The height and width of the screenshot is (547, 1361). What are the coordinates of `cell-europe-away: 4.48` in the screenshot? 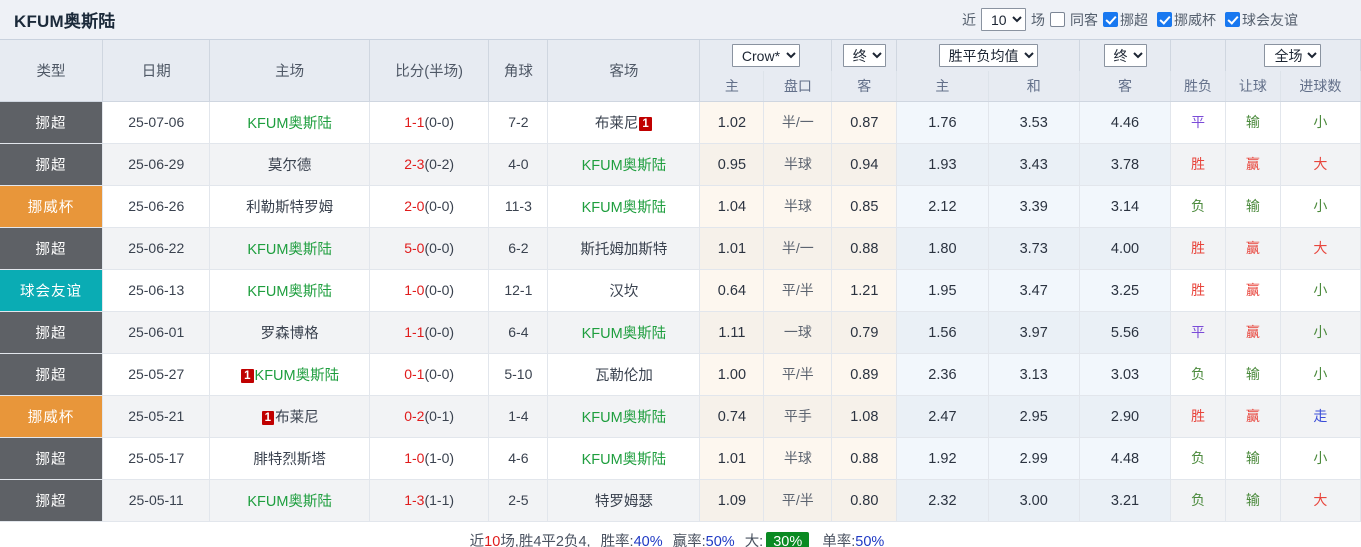 It's located at (1125, 458).